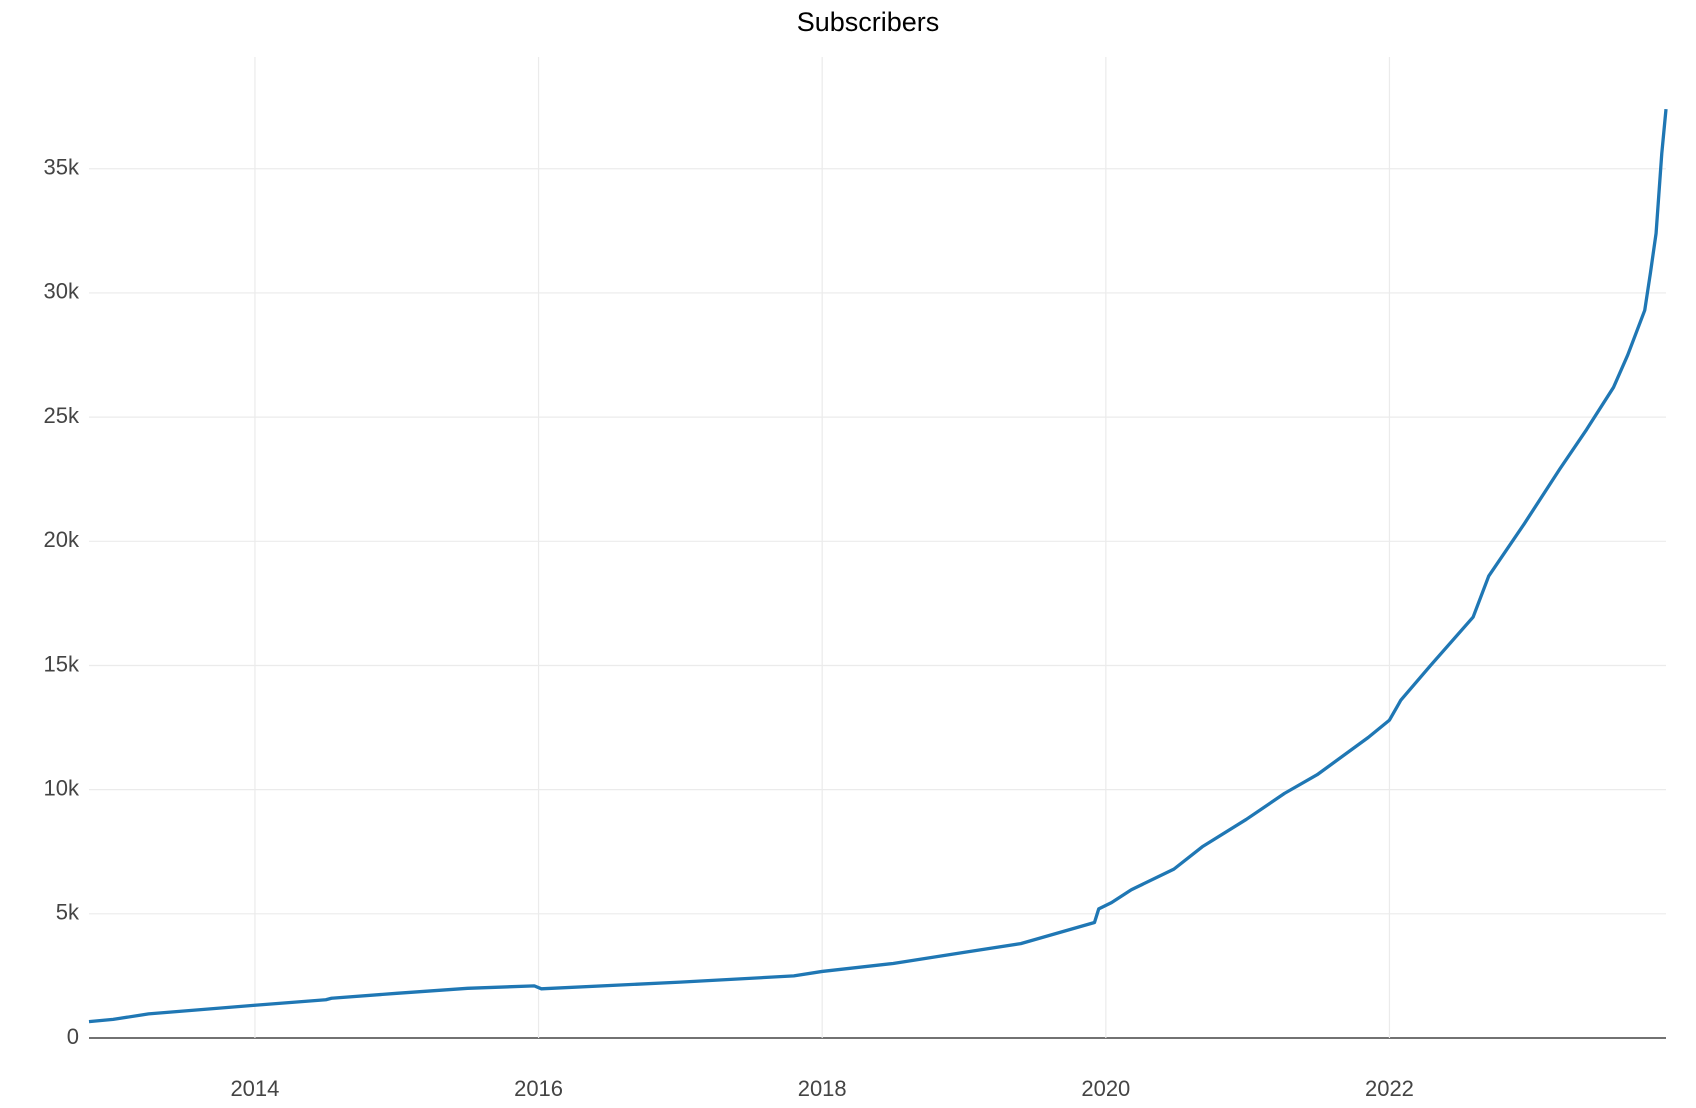  Describe the element at coordinates (868, 22) in the screenshot. I see `chart-title: Subscribers` at that location.